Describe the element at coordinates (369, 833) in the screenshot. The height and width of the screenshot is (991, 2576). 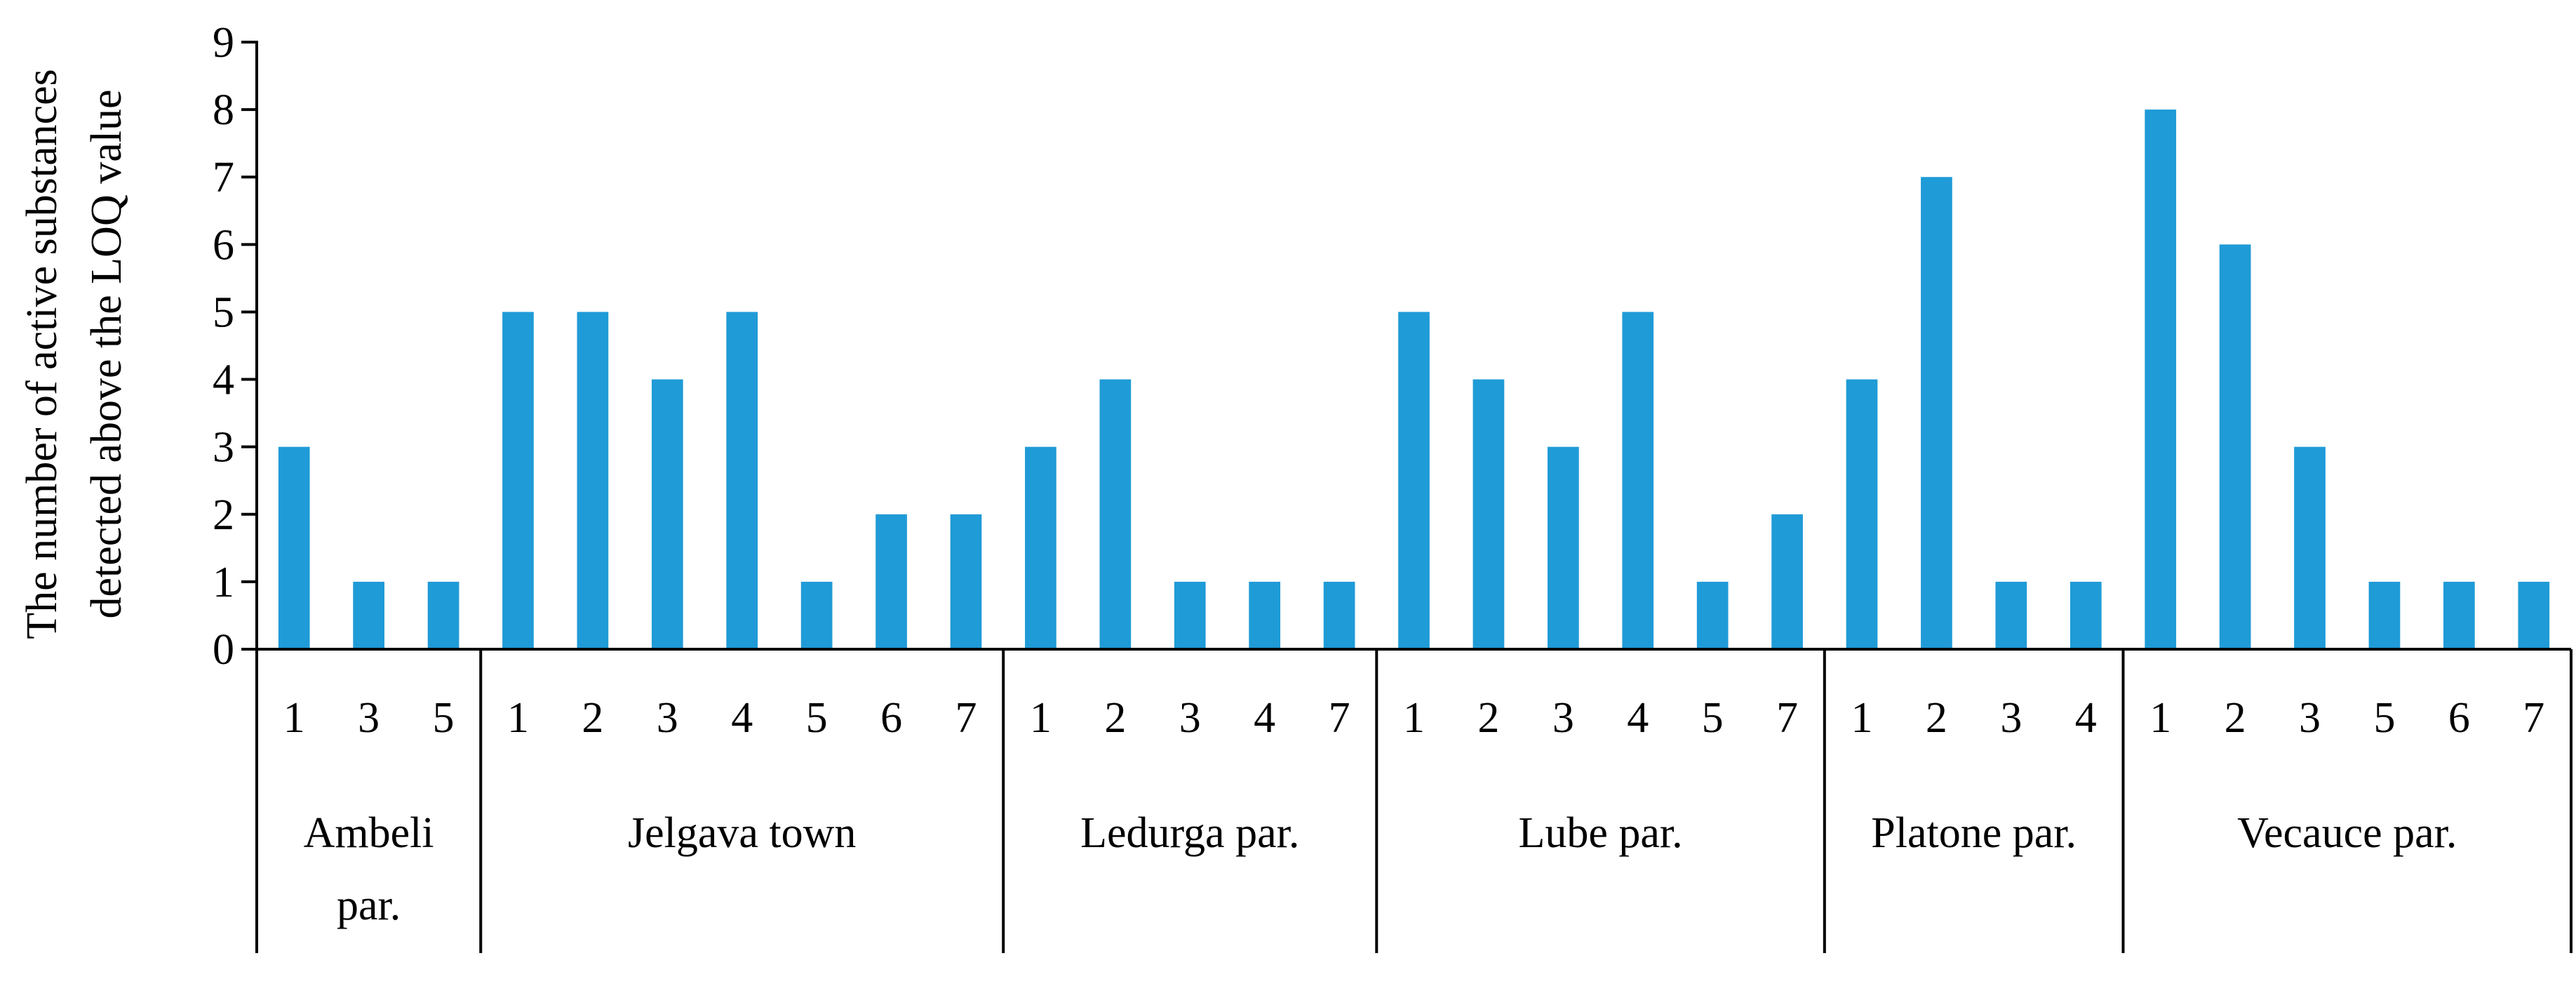
I see `group-label: Ambeli` at that location.